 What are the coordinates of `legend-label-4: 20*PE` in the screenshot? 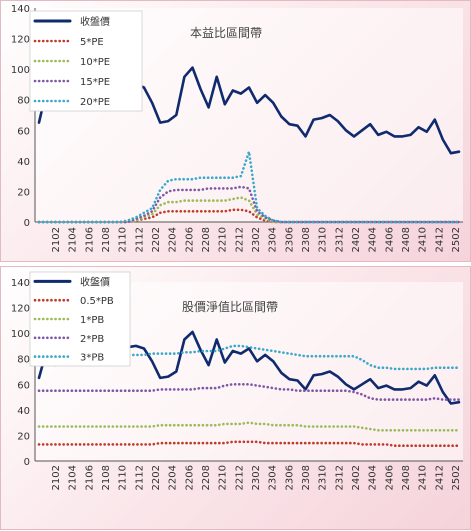 It's located at (95, 102).